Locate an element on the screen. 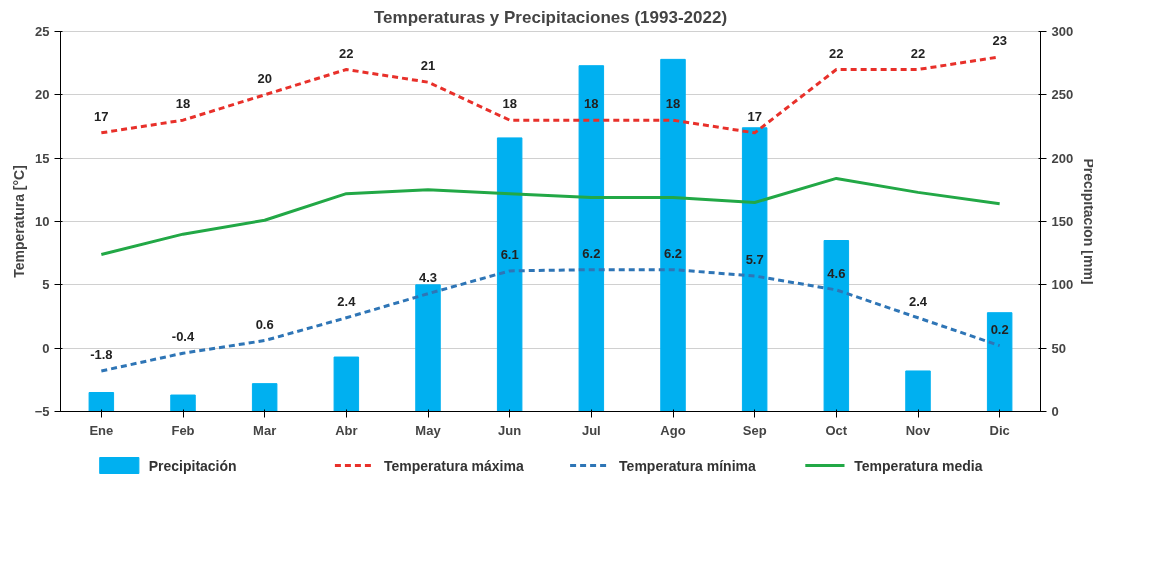  legend-label: Temperatura mínima is located at coordinates (687, 465).